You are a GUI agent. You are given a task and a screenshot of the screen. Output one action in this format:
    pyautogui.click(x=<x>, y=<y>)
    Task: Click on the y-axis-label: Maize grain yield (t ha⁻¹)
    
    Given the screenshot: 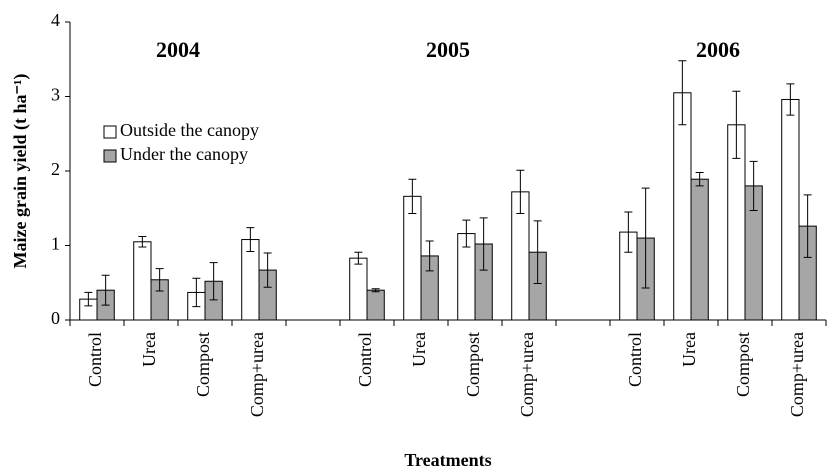 What is the action you would take?
    pyautogui.click(x=20, y=171)
    